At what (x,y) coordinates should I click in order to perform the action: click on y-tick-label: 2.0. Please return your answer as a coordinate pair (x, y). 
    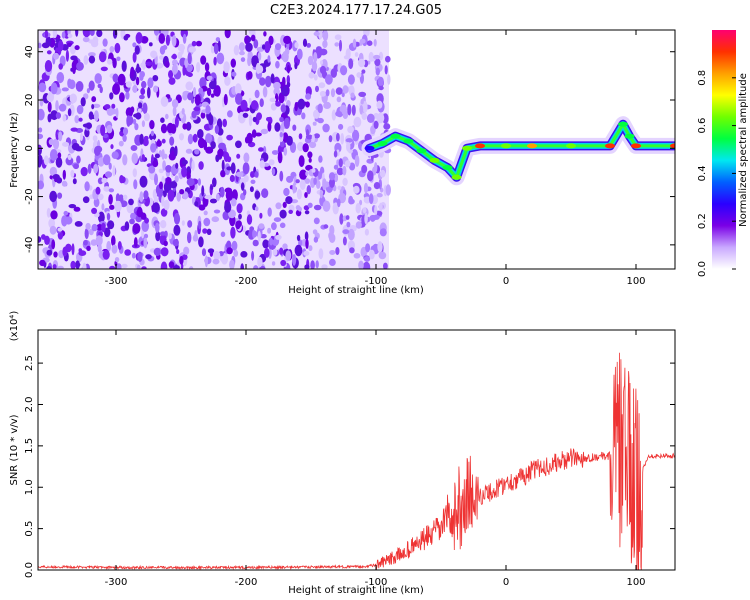
    Looking at the image, I should click on (29, 405).